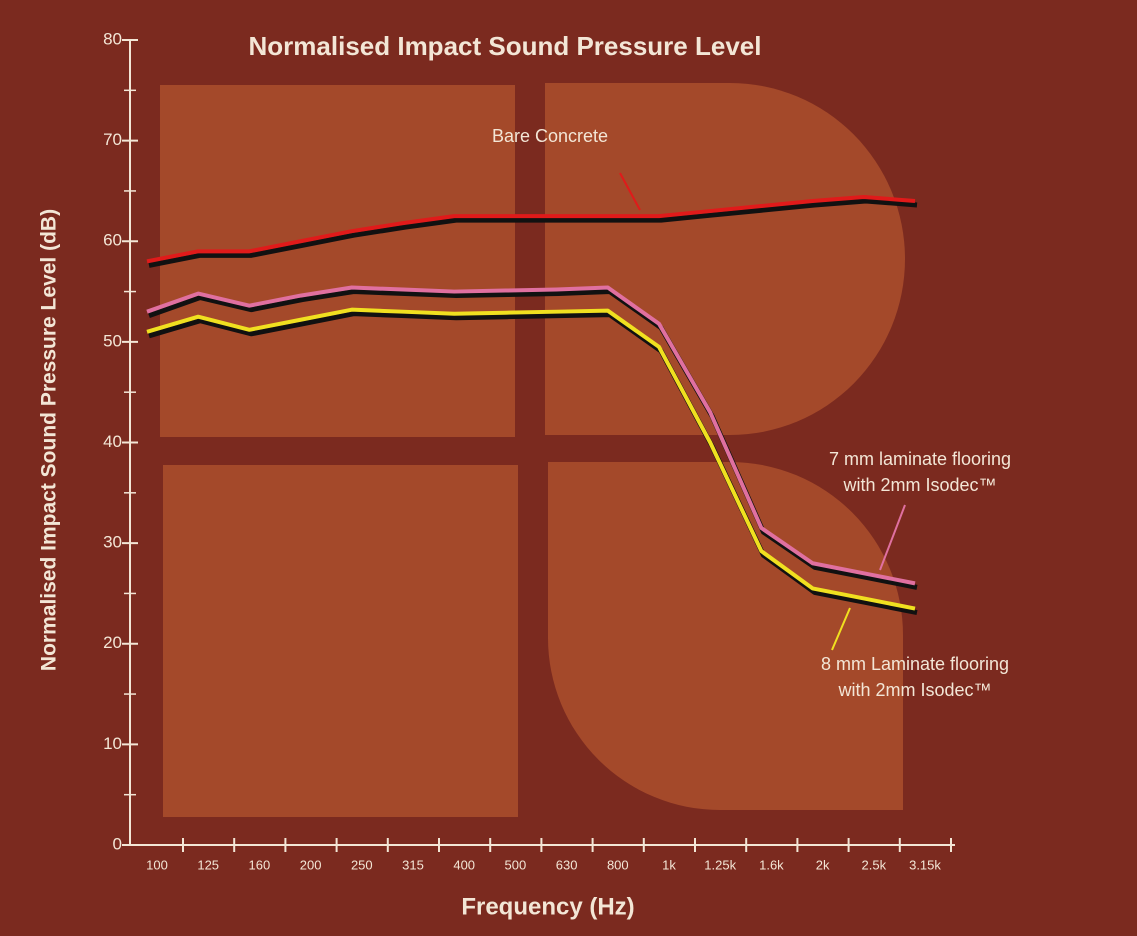 This screenshot has height=936, width=1137. I want to click on line-shadow, so click(533, 233).